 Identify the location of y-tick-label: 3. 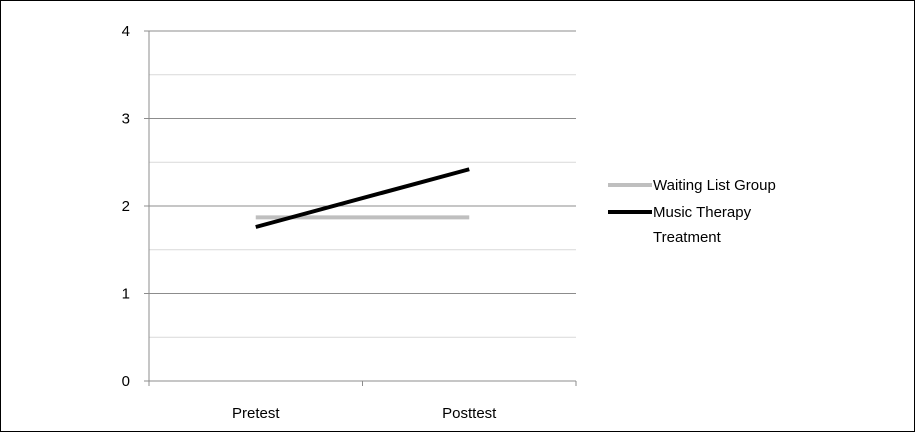
(126, 119).